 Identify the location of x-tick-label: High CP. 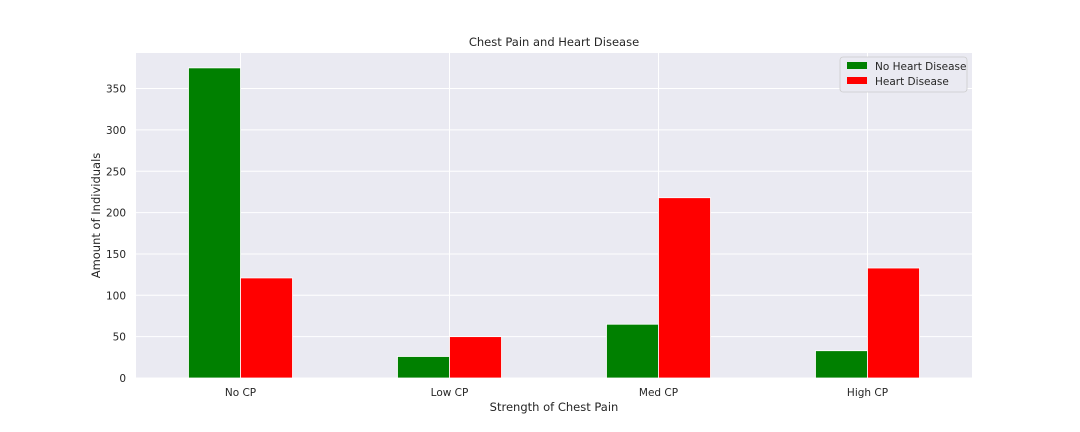
(867, 393).